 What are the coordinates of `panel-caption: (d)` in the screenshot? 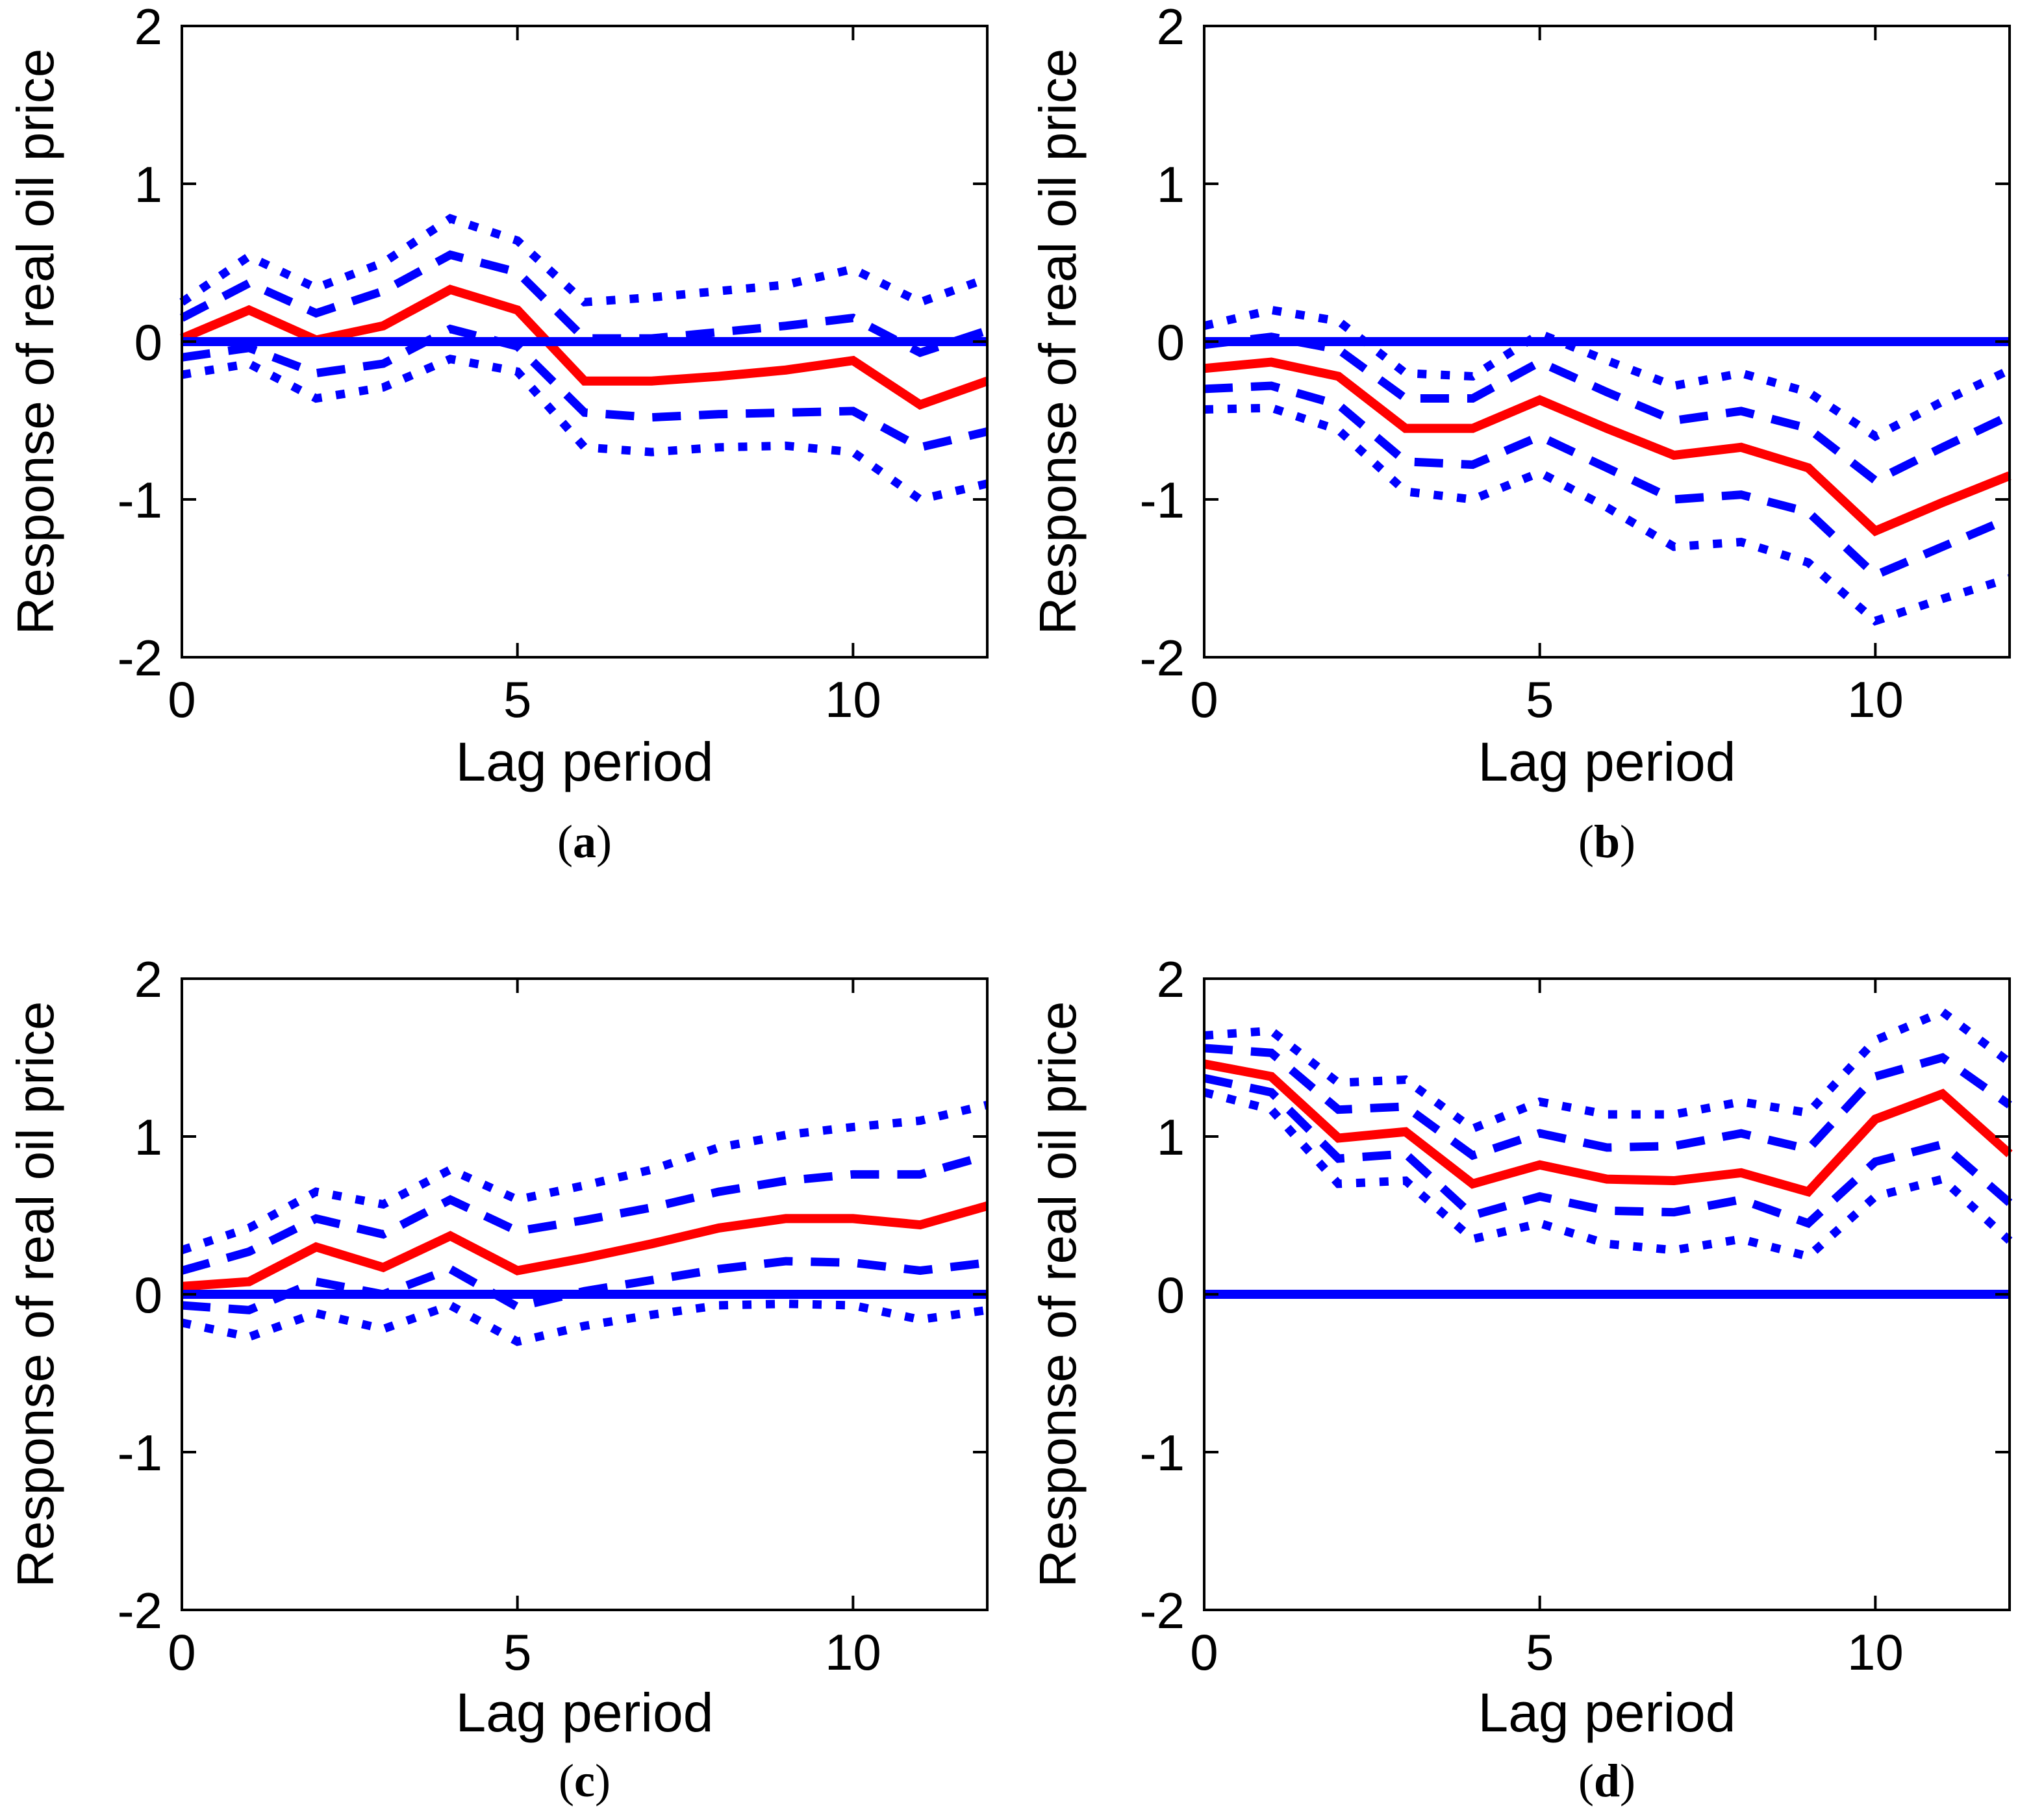 It's located at (1607, 1781).